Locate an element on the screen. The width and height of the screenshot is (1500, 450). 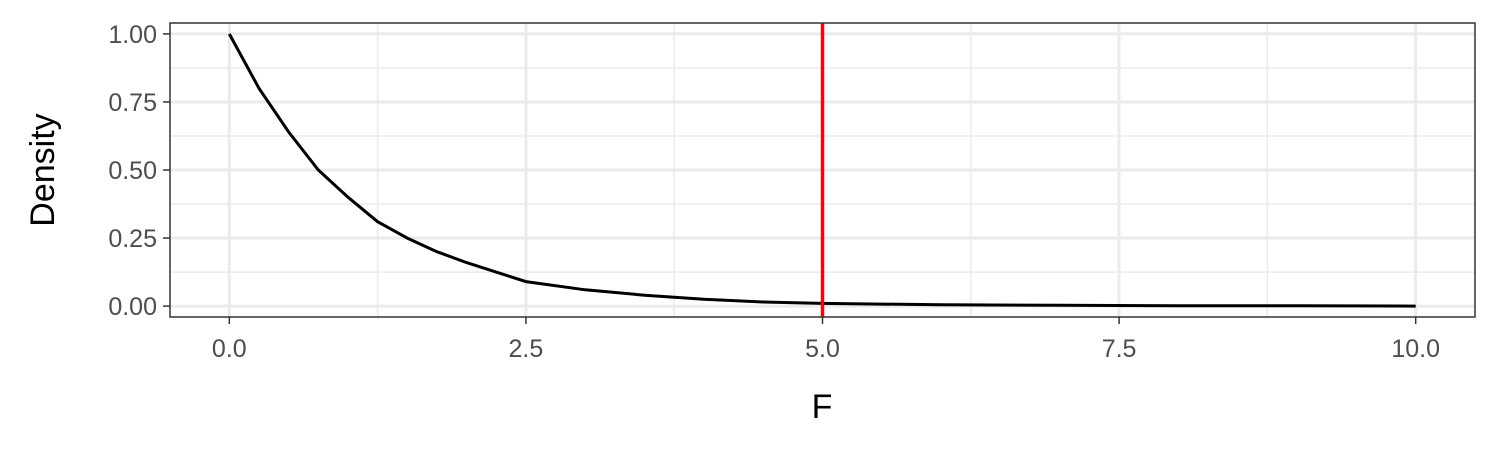
x-tick-label: 0.0 is located at coordinates (229, 349).